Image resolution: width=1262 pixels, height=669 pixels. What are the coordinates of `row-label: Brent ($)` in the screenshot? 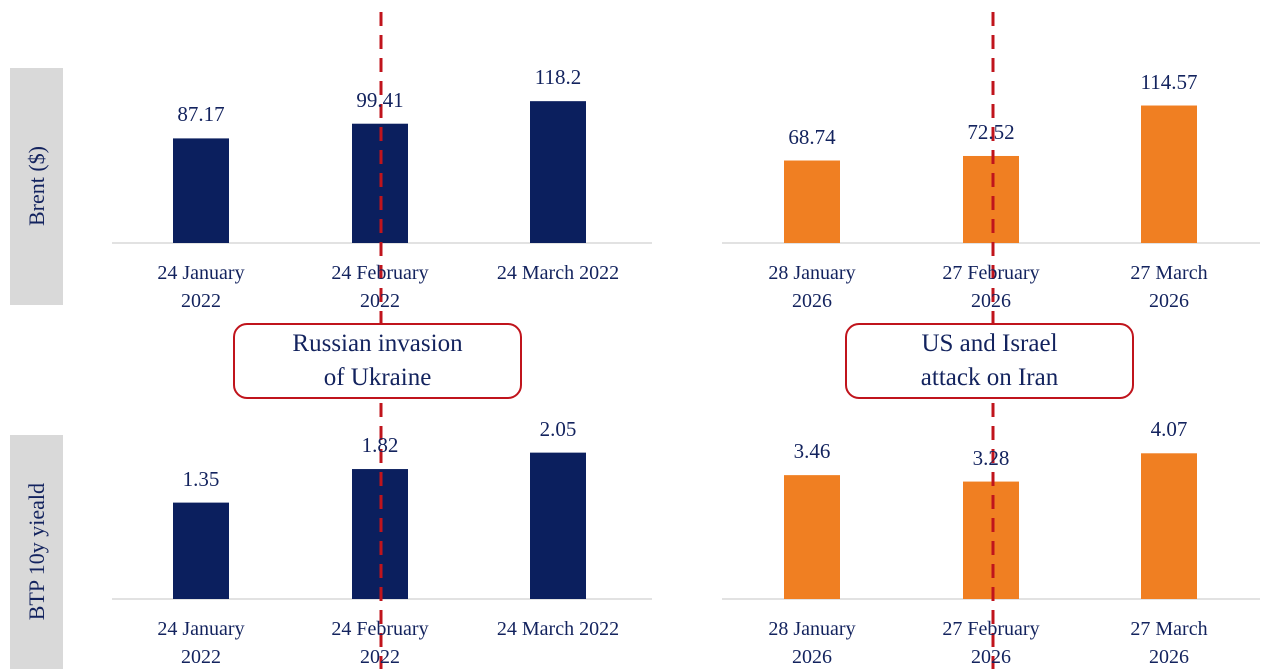 It's located at (36, 186).